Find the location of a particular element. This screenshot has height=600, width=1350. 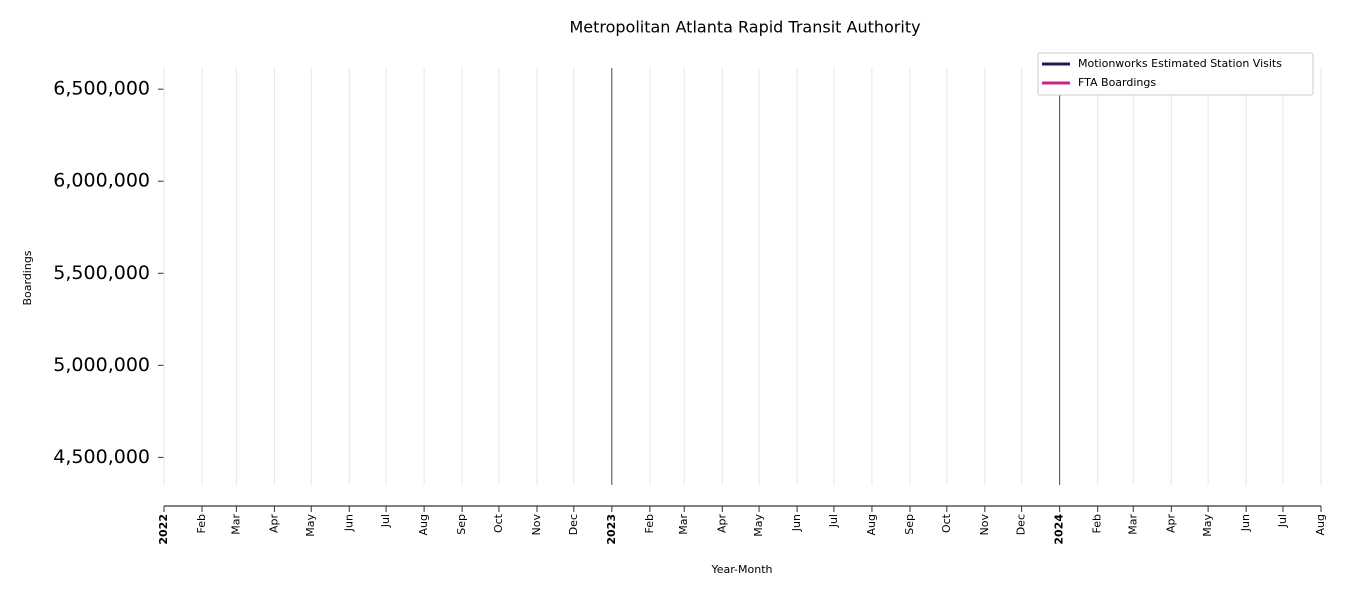

y-tick-label: 4,500,000 is located at coordinates (101, 457).